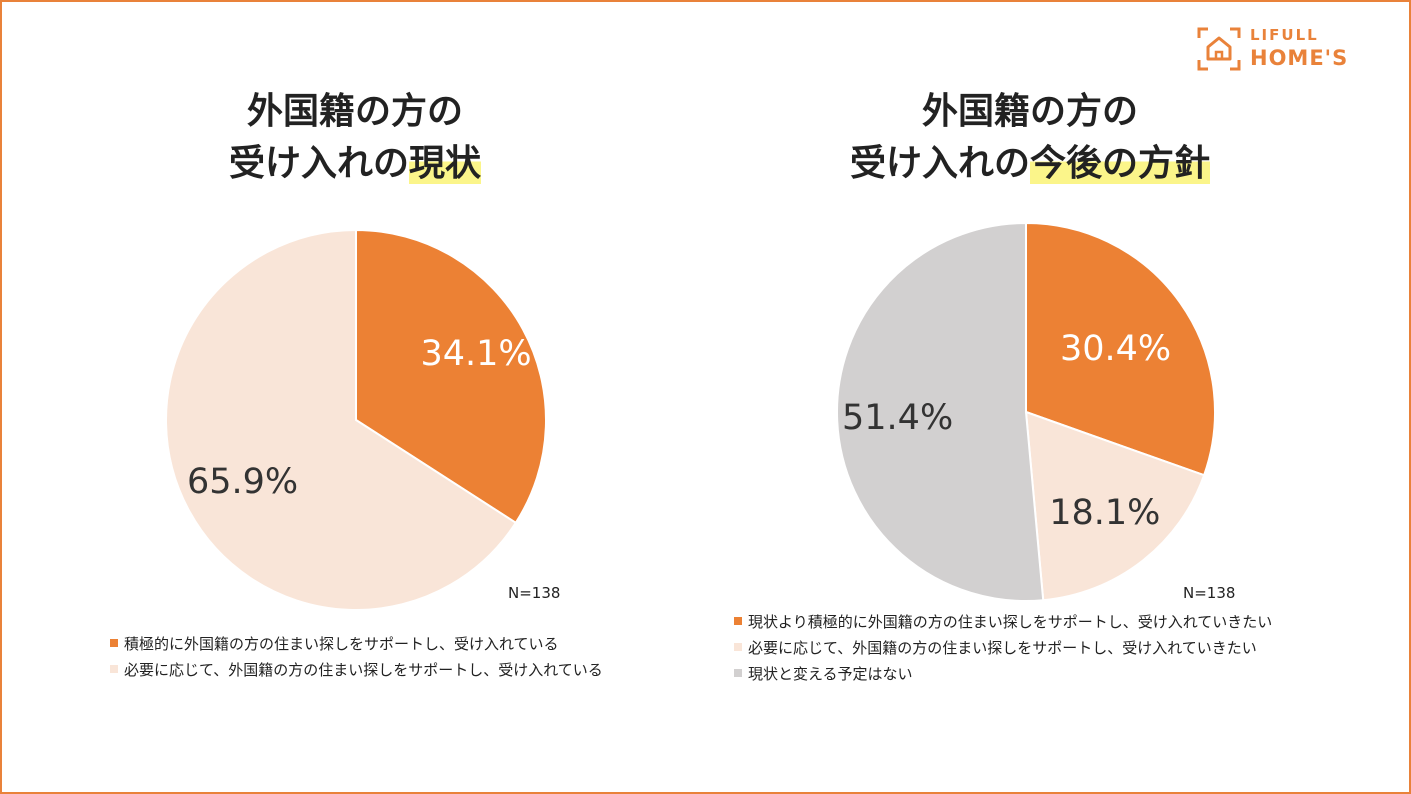 This screenshot has height=794, width=1411. Describe the element at coordinates (363, 669) in the screenshot. I see `legend-label: 必要に応じて、外国籍の方の住まい探しをサポートし、受け入れている` at that location.